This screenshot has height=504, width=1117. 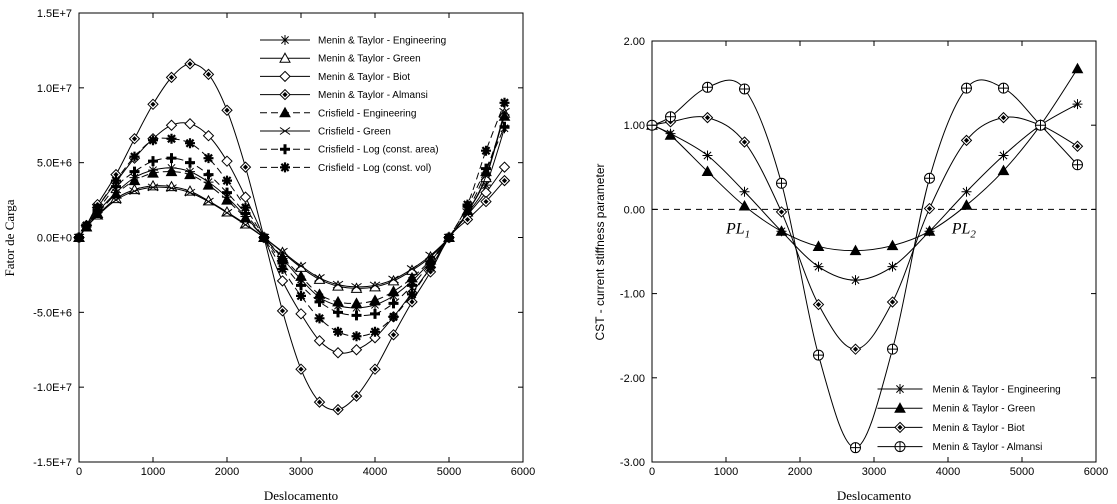 I want to click on legend-label: Menin & Taylor - Engineering, so click(x=997, y=390).